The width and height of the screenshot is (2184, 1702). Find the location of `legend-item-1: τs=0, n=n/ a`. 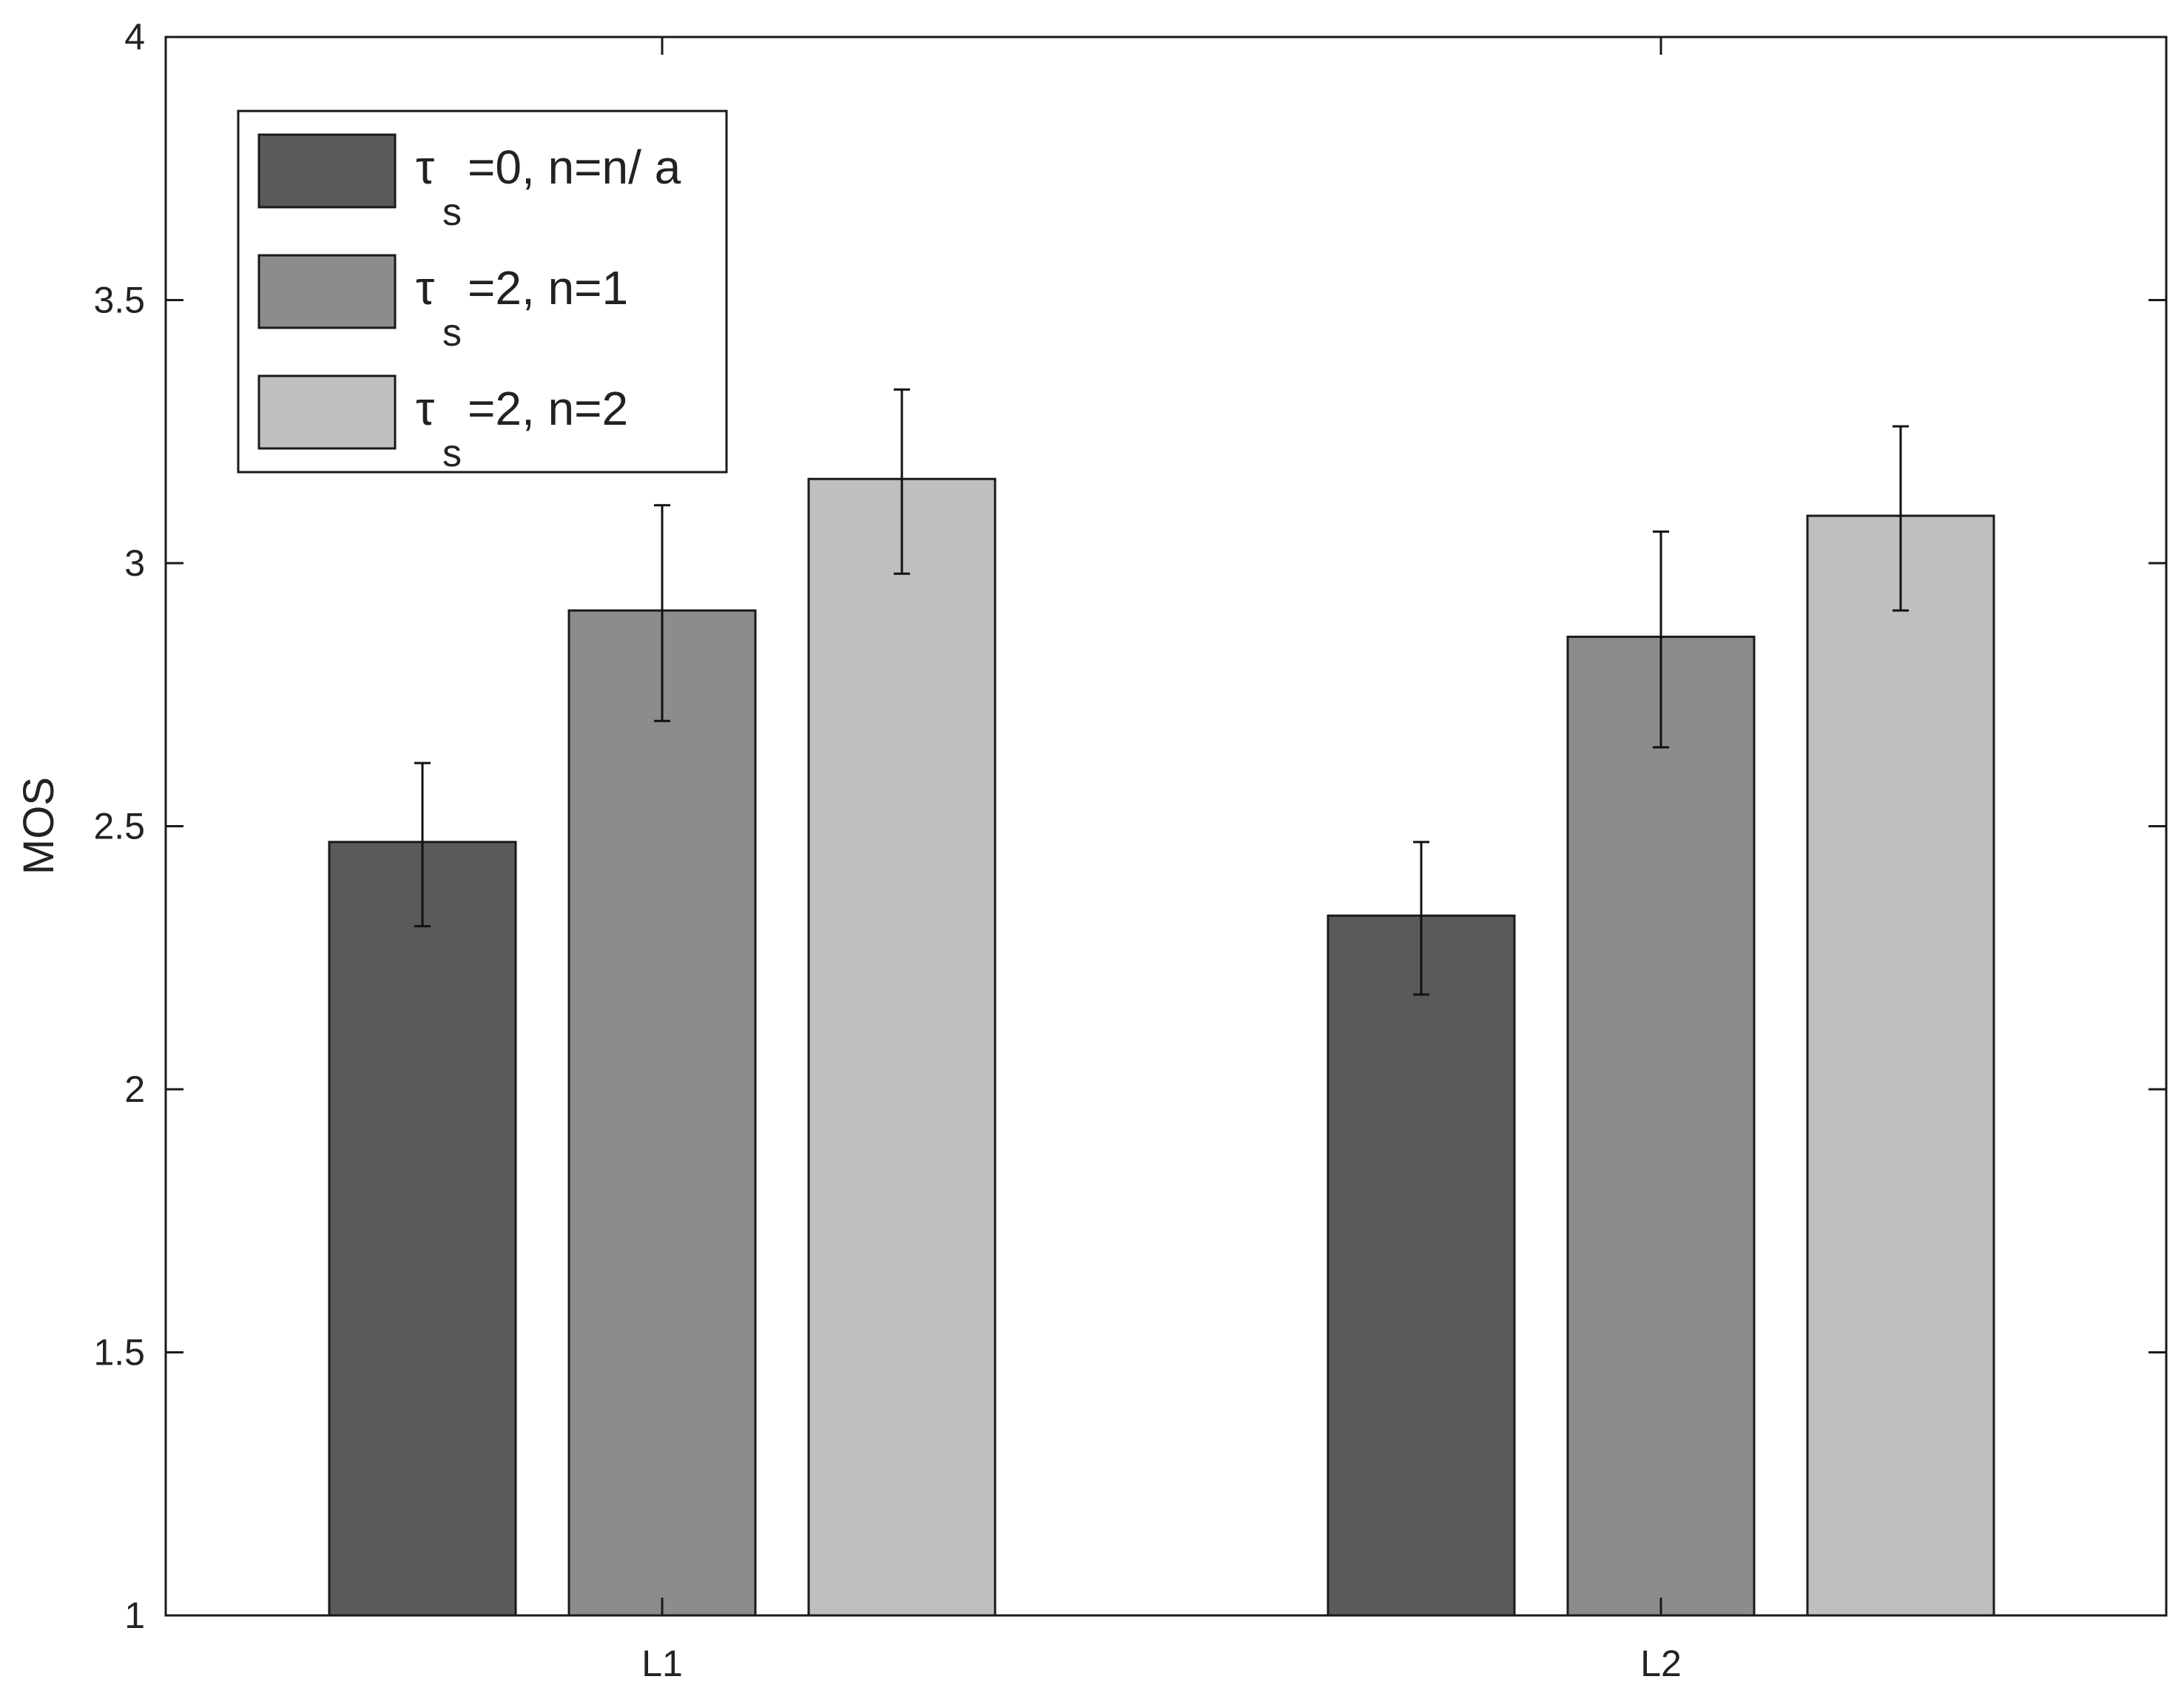

legend-item-1: τs=0, n=n/ a is located at coordinates (469, 183).